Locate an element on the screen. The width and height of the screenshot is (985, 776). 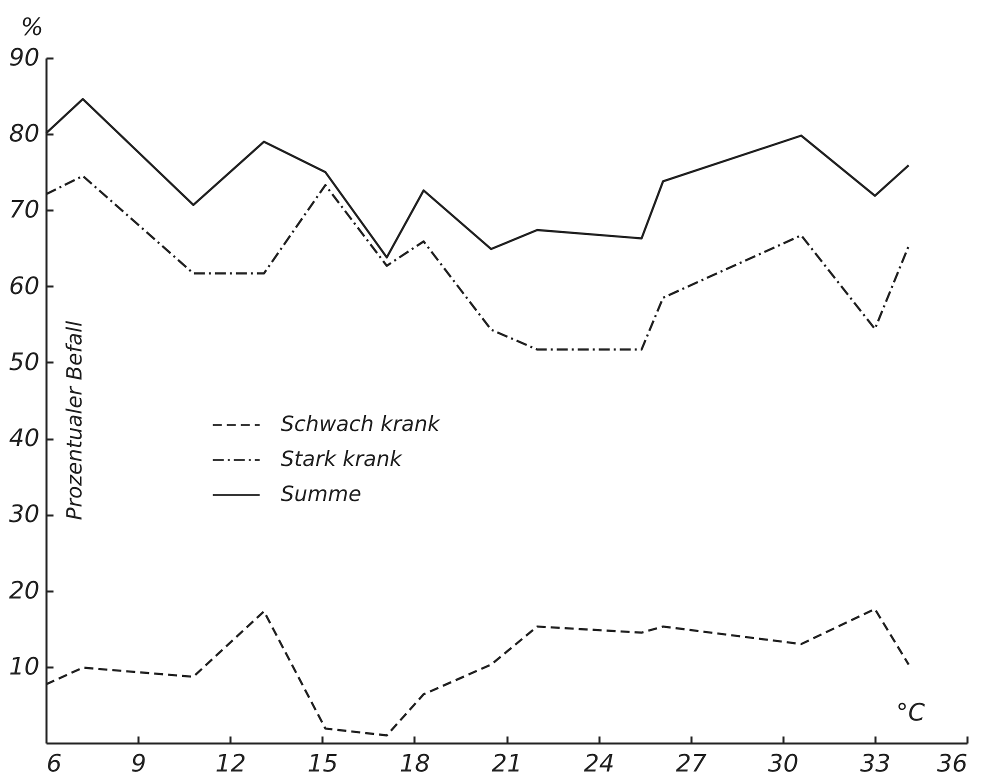
y-tick-label: 10 is located at coordinates (24, 666).